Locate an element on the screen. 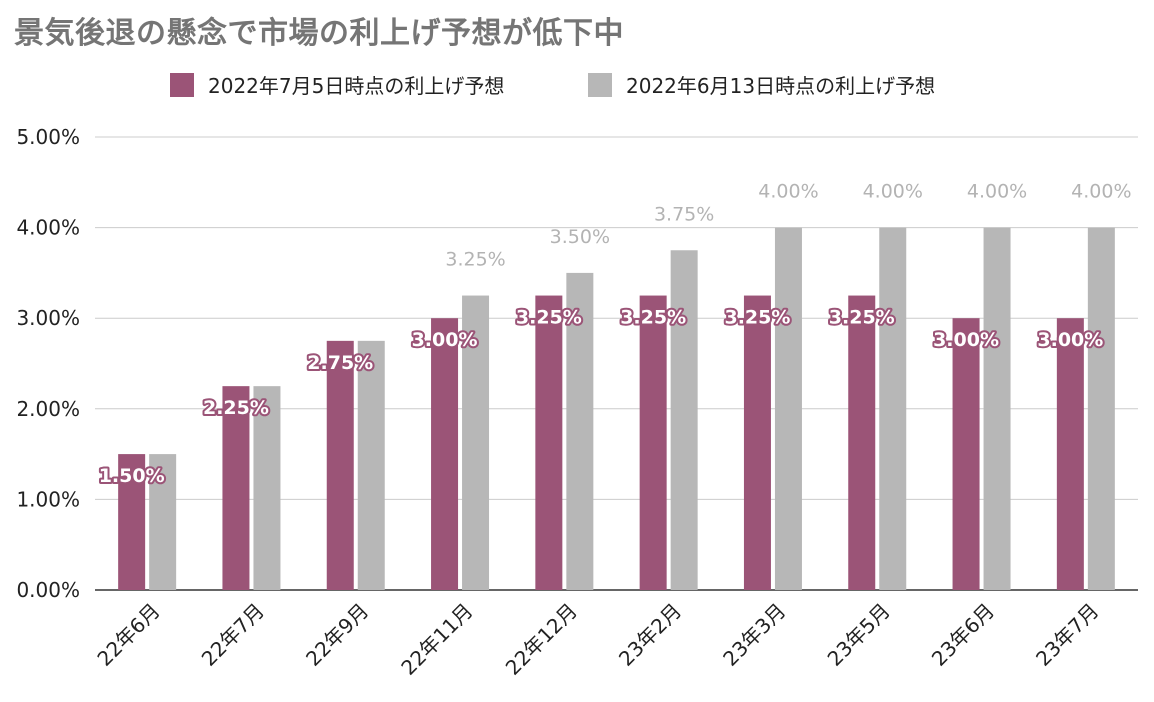 The width and height of the screenshot is (1154, 702). chart-title: 景気後退の懸念で市場の利上げ予想が低下中 is located at coordinates (319, 33).